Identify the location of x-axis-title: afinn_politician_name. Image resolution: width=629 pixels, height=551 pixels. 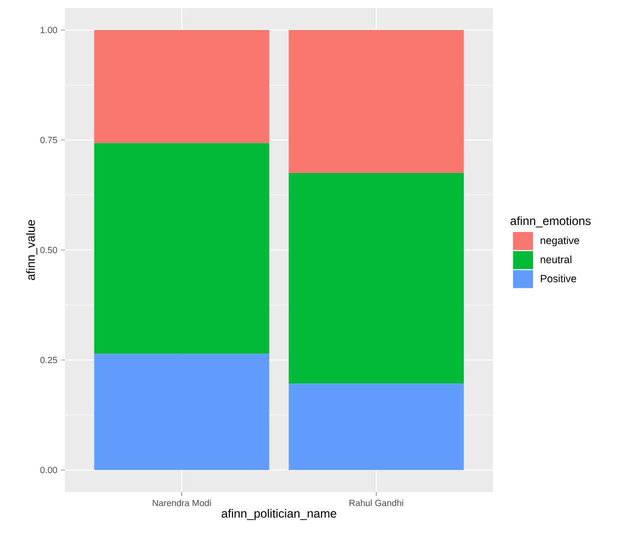
(279, 514).